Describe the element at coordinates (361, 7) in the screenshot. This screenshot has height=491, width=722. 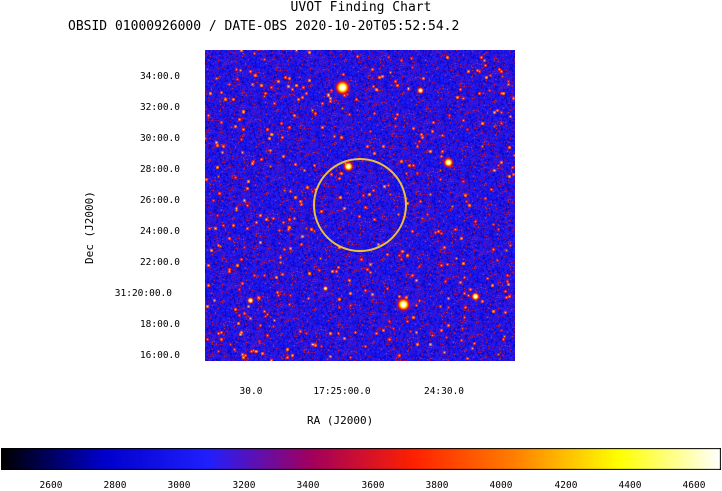
I see `chart-title: UVOT Finding Chart` at that location.